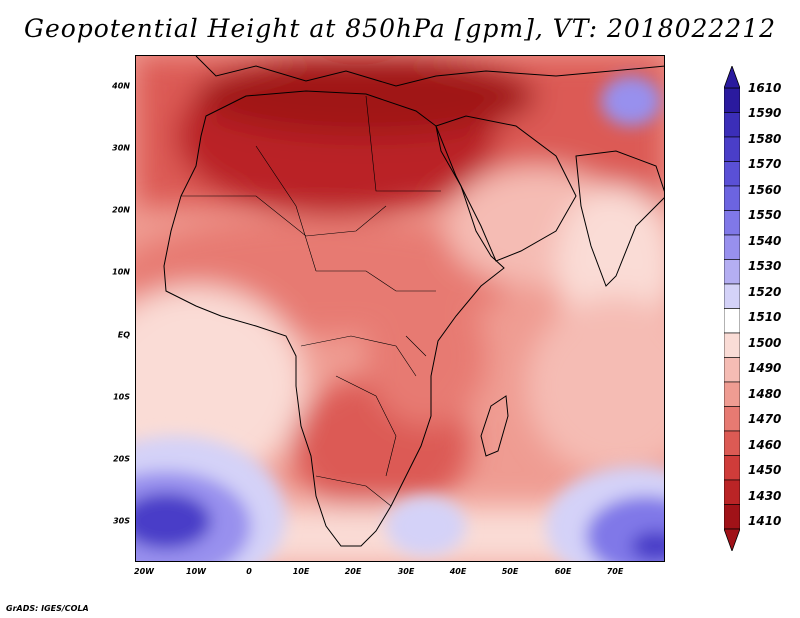 This screenshot has height=618, width=800. I want to click on colorbar-label-1500: 1500, so click(765, 343).